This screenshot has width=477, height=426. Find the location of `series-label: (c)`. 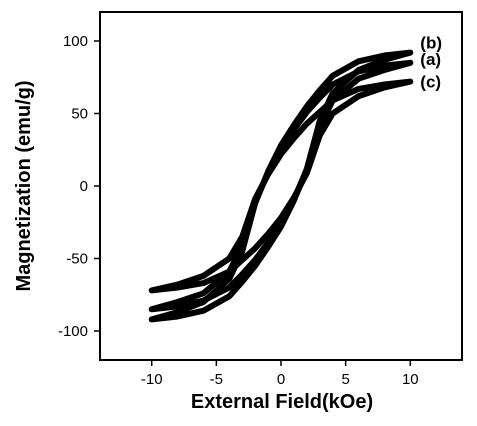

series-label: (c) is located at coordinates (430, 82).